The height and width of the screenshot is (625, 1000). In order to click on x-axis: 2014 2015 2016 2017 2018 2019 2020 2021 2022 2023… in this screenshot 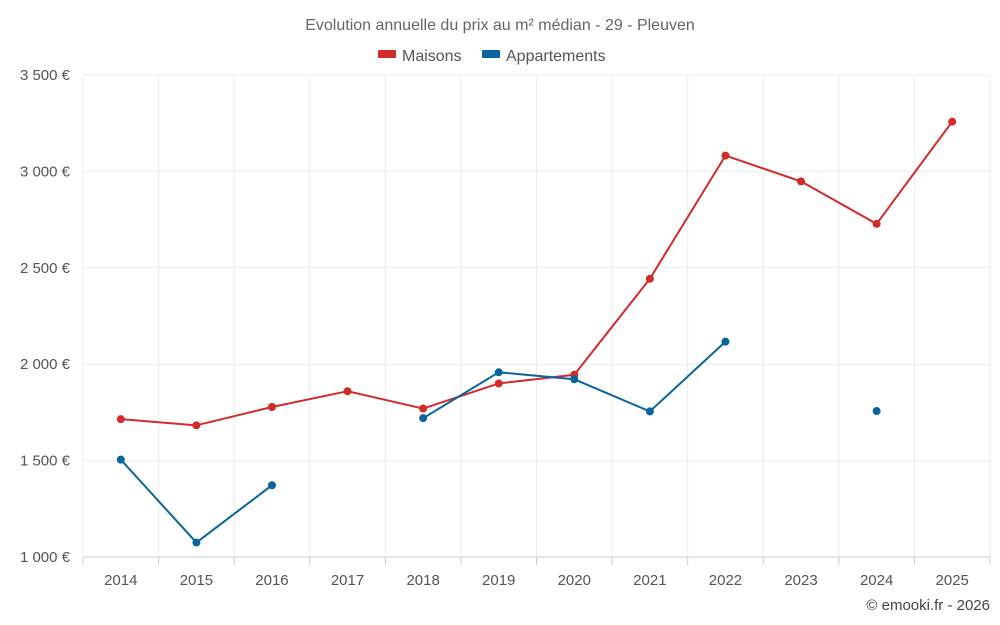, I will do `click(536, 573)`.